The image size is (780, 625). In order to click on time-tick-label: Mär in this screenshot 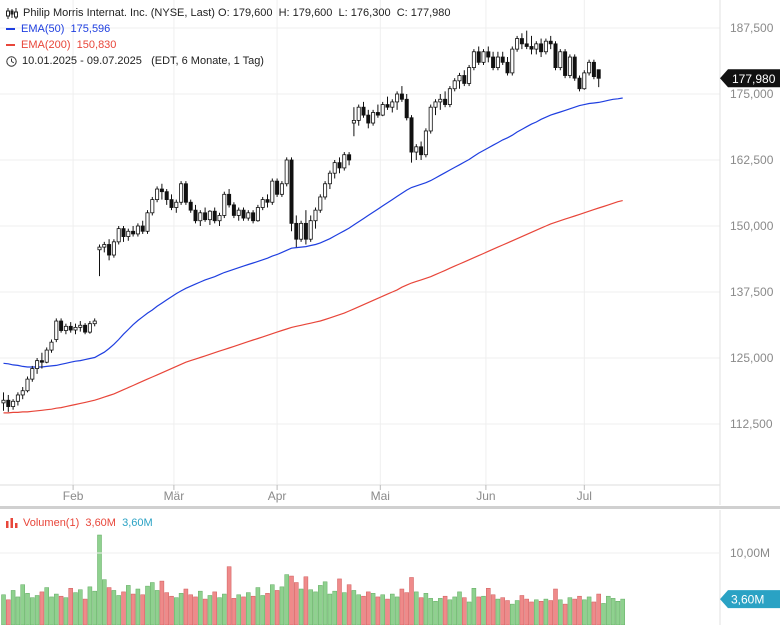, I will do `click(174, 496)`.